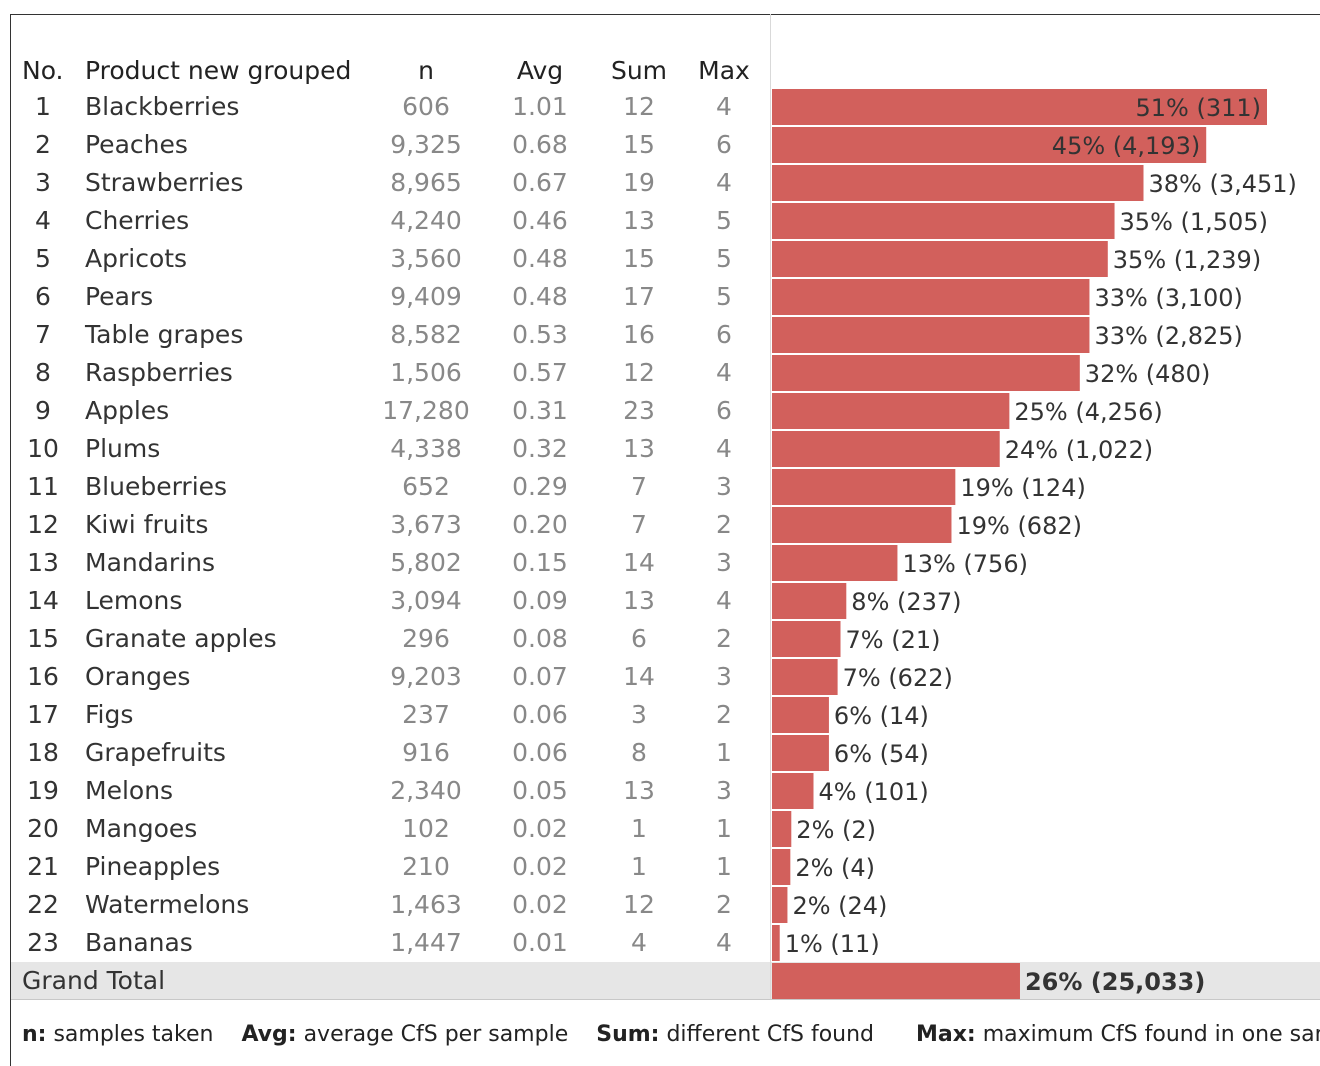 Image resolution: width=1320 pixels, height=1066 pixels. Describe the element at coordinates (540, 828) in the screenshot. I see `row-avg: 0.02` at that location.